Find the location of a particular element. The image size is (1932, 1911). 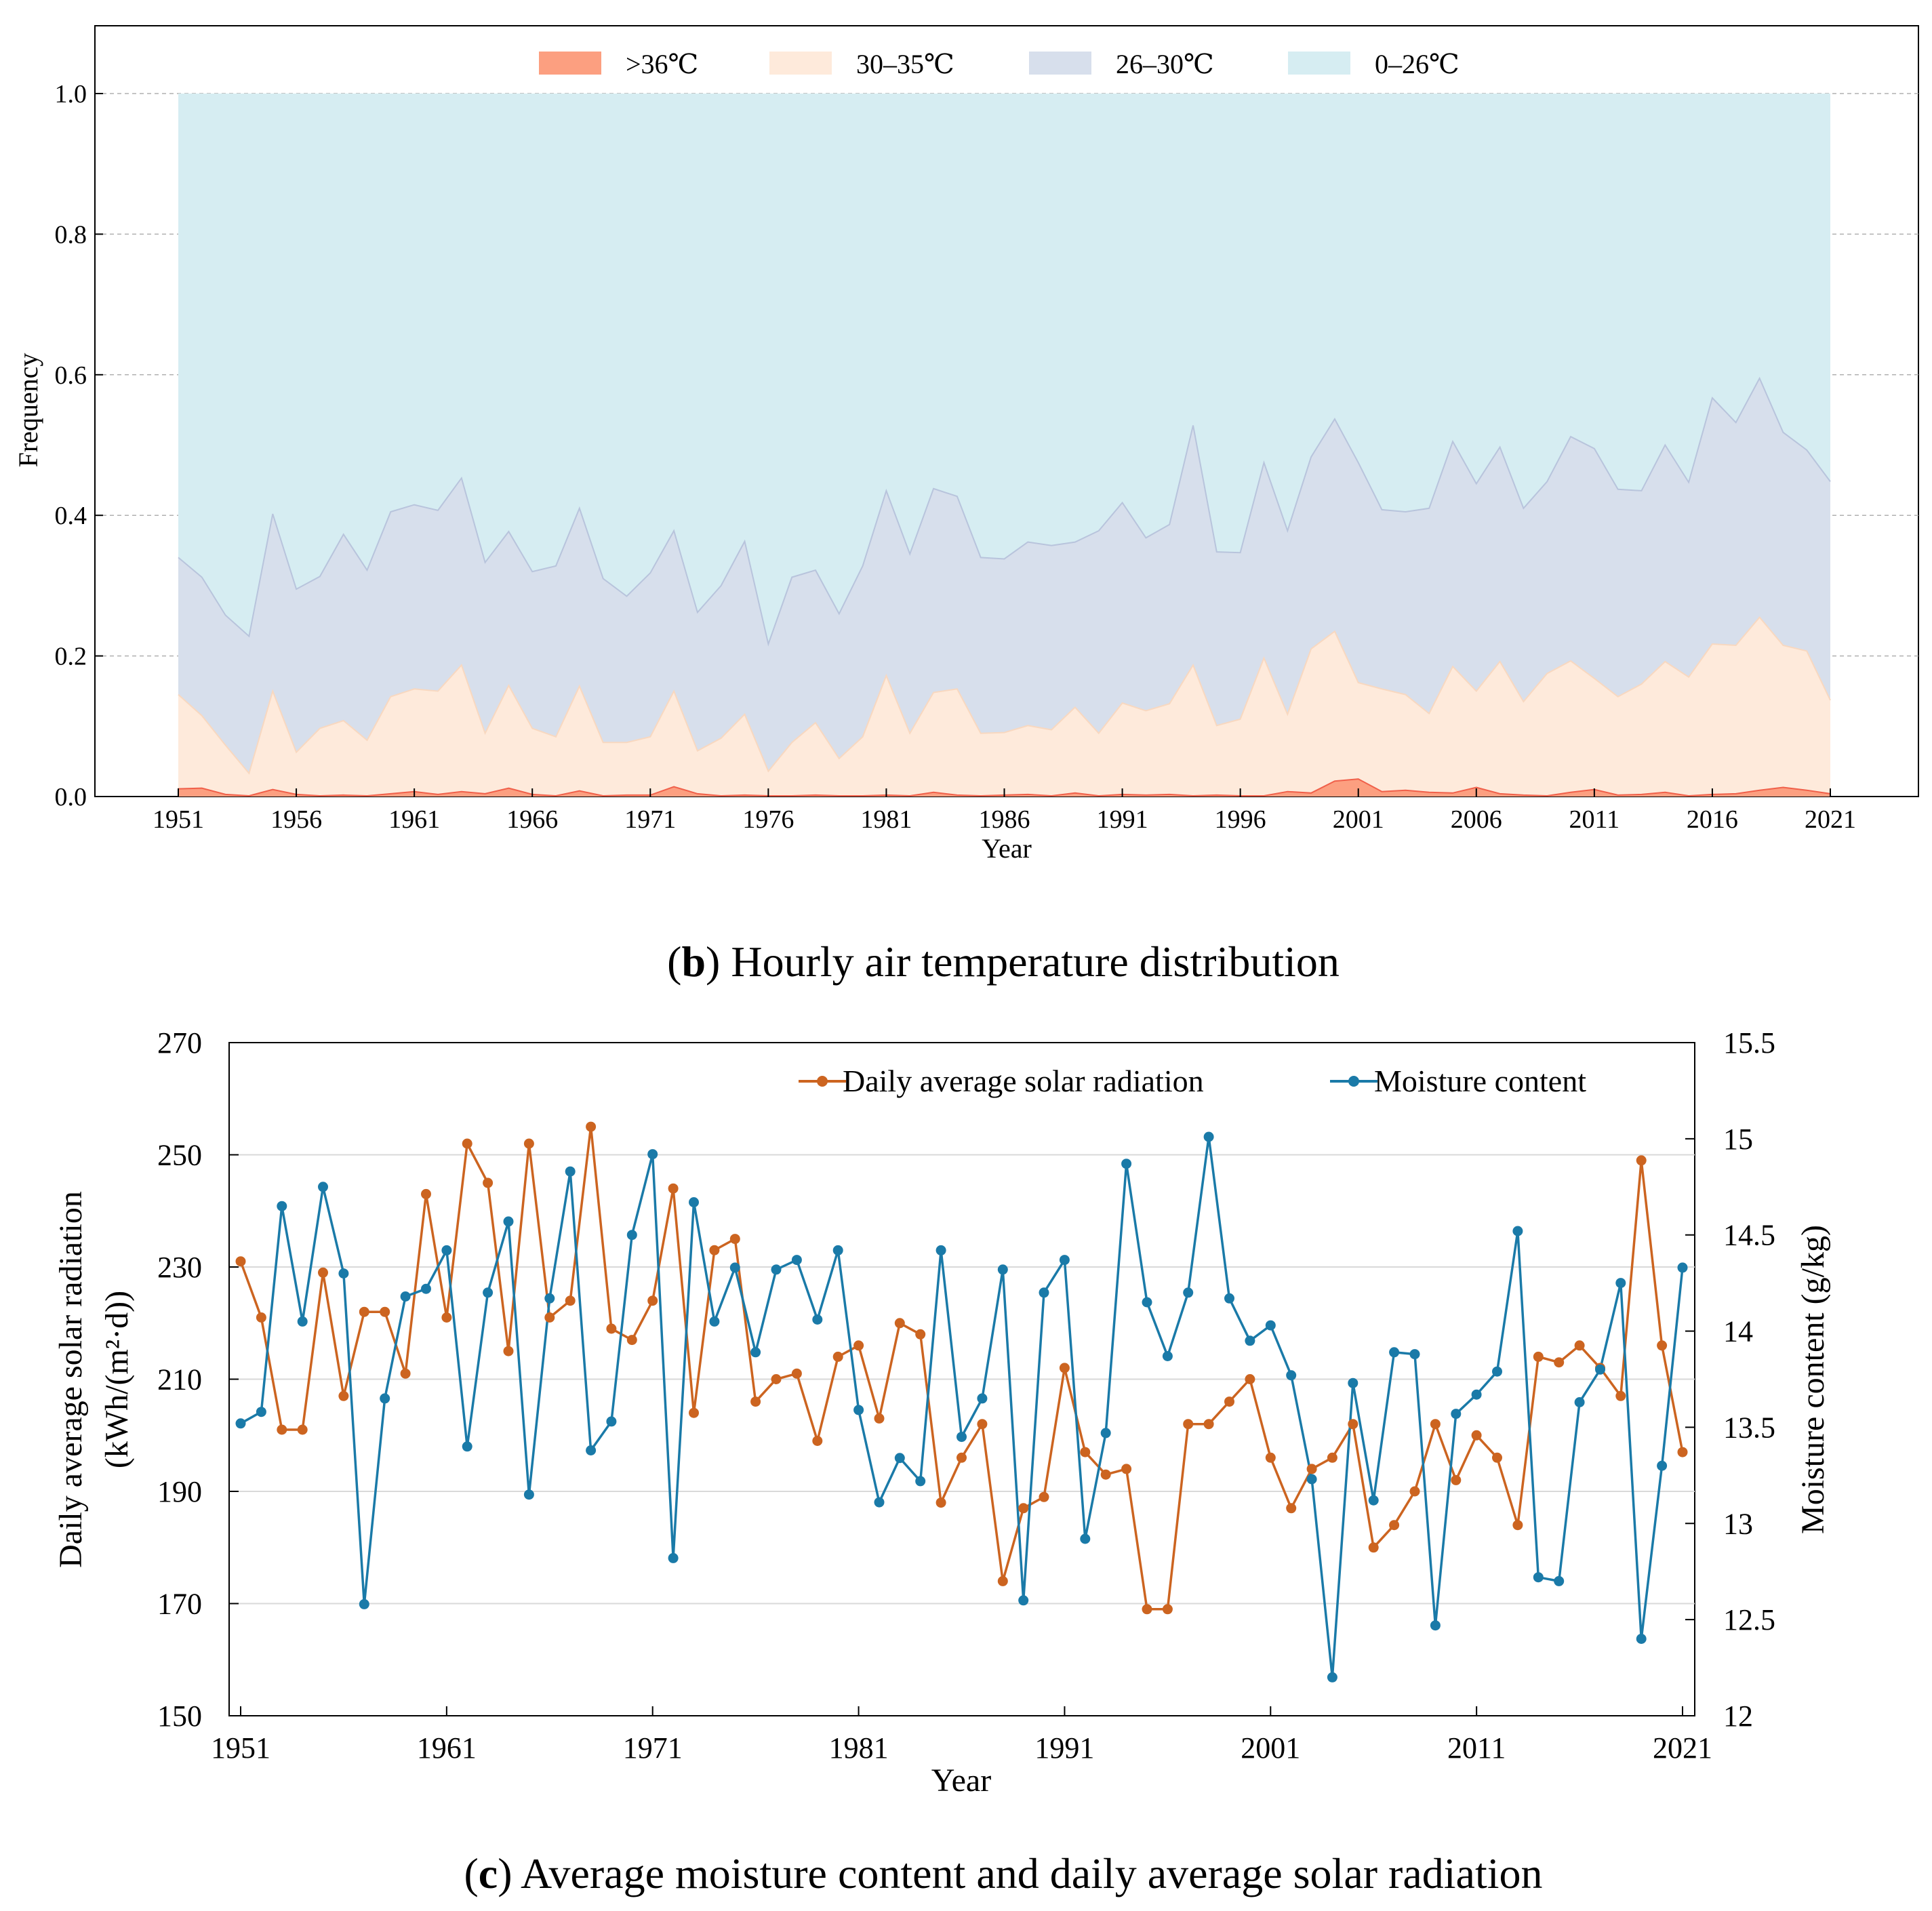

chart-c-y-right-tick-label: 13.5 is located at coordinates (1749, 1427).